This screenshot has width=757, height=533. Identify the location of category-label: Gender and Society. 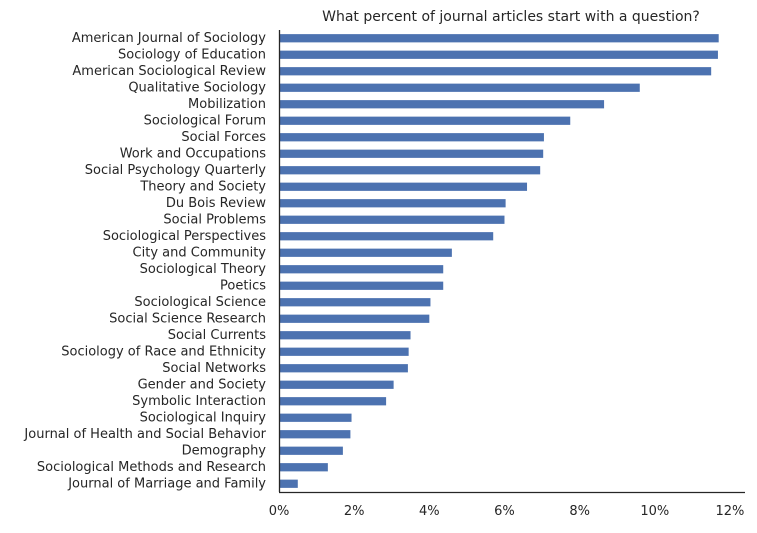
(202, 384).